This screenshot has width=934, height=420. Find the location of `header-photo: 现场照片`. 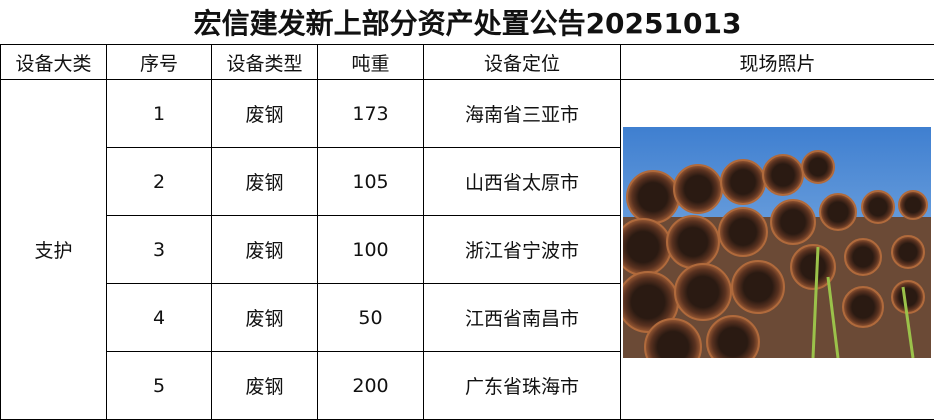

header-photo: 现场照片 is located at coordinates (777, 62).